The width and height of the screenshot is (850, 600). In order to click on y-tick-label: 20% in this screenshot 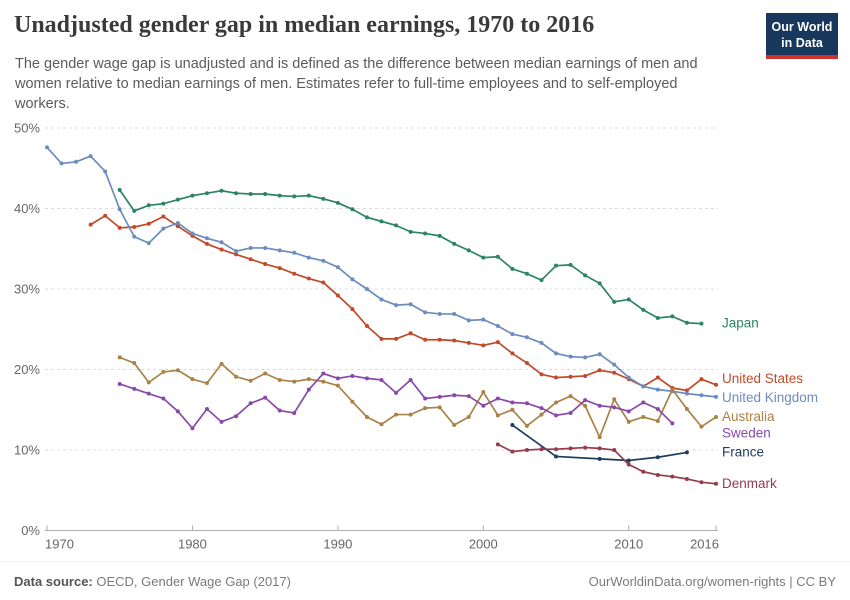, I will do `click(27, 369)`.